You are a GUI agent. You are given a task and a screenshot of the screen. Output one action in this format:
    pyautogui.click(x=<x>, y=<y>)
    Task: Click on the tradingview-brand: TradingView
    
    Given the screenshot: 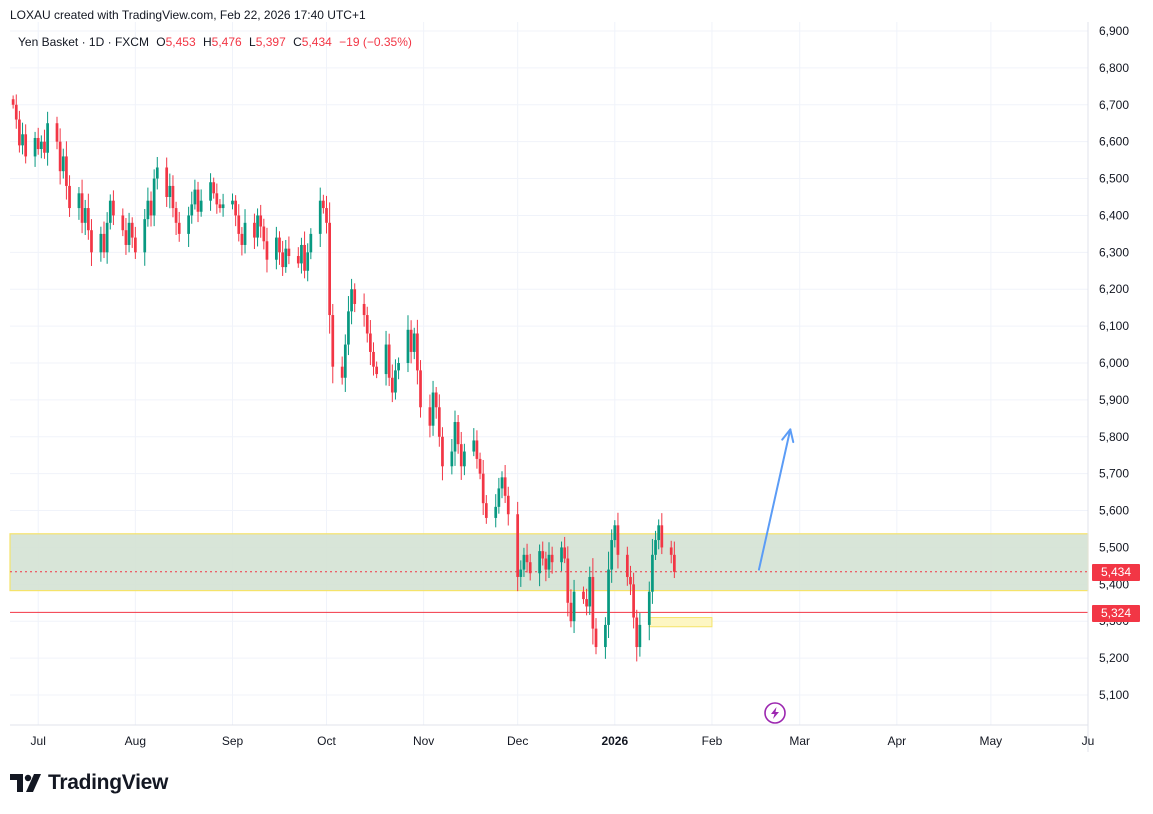 What is the action you would take?
    pyautogui.click(x=108, y=782)
    